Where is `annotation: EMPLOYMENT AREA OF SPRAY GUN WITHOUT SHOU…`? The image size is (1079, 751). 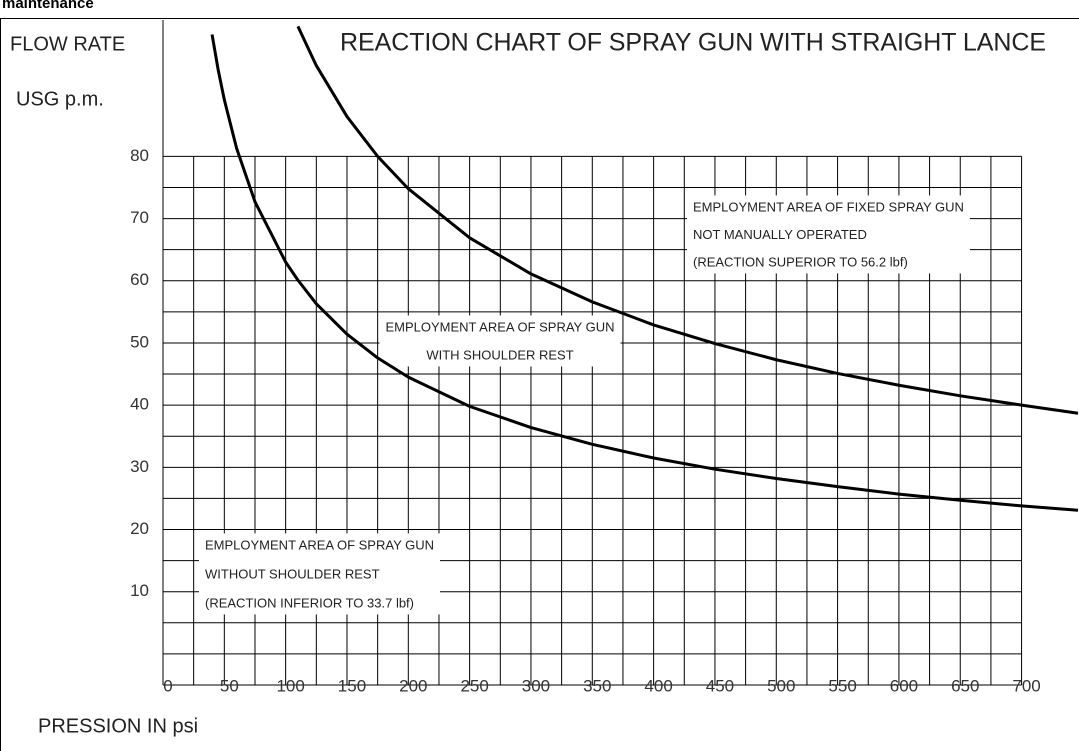
annotation: EMPLOYMENT AREA OF SPRAY GUN WITHOUT SHOU… is located at coordinates (320, 574).